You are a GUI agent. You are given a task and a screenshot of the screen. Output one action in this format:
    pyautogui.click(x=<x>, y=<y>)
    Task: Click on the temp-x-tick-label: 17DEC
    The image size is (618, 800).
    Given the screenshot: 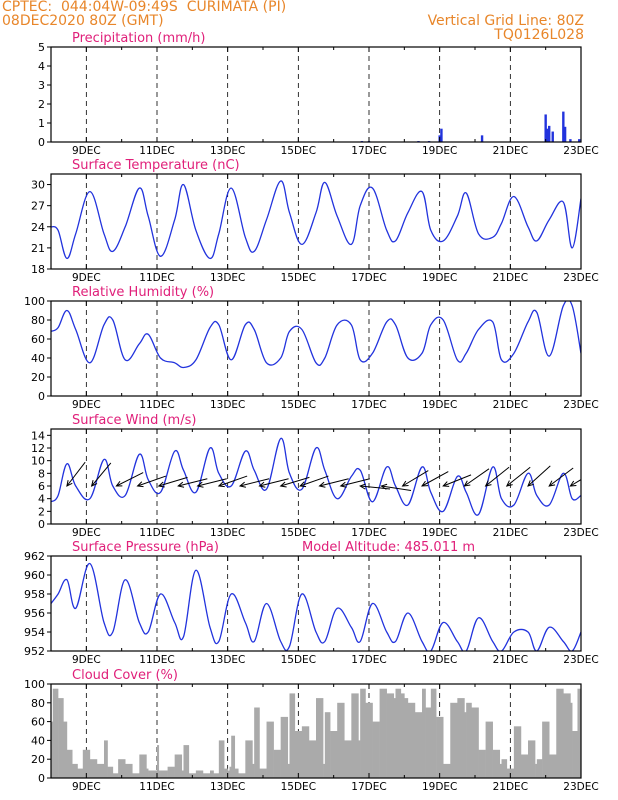 What is the action you would take?
    pyautogui.click(x=368, y=278)
    